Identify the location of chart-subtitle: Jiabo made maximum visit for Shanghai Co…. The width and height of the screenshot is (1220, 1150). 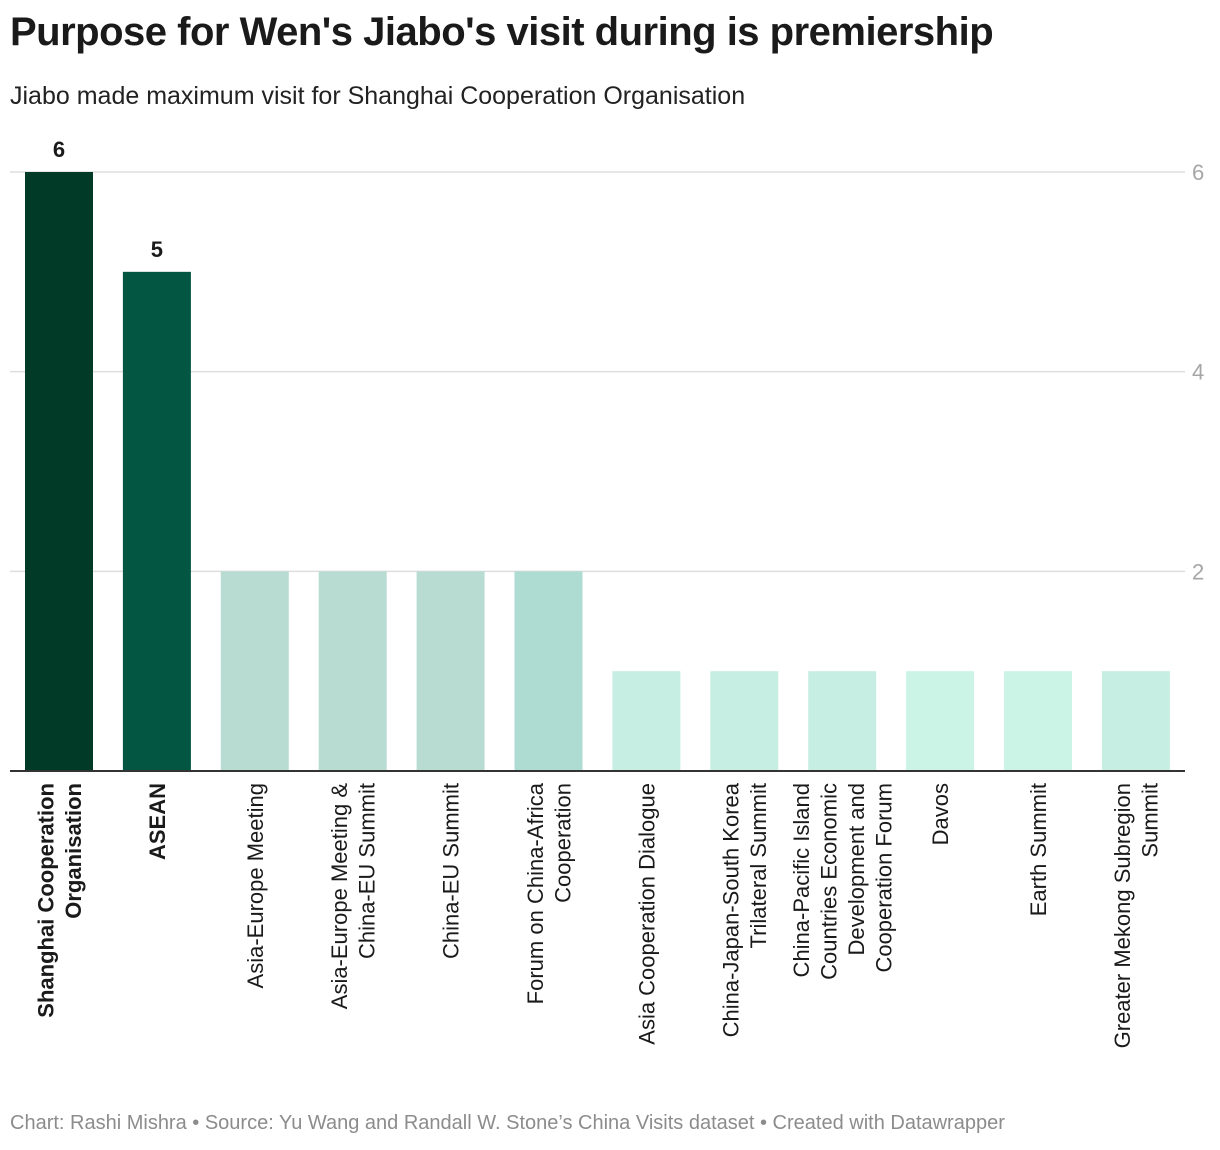
(378, 96).